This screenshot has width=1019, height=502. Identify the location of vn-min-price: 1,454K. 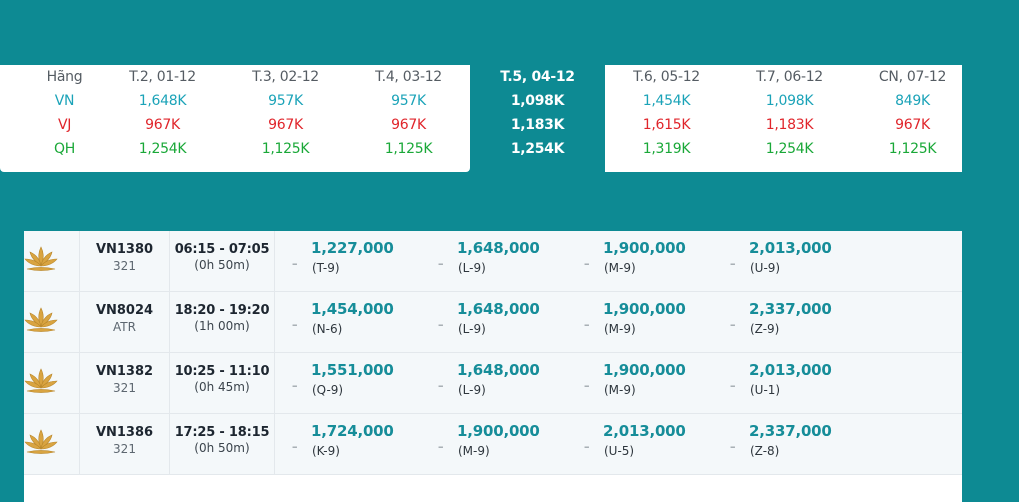
(666, 101).